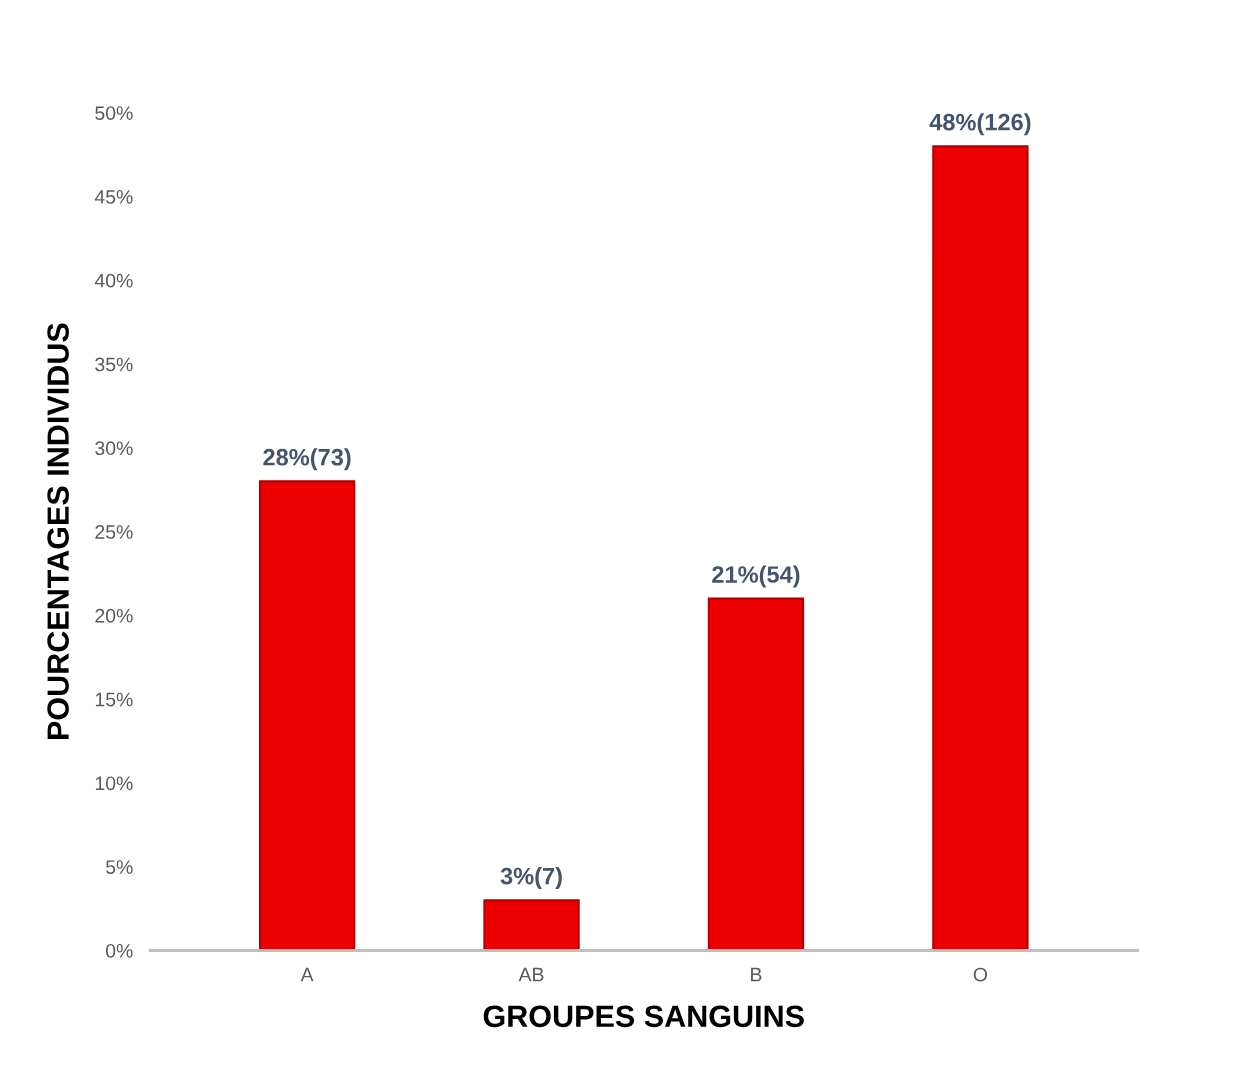 This screenshot has width=1250, height=1074. I want to click on y-tick-label: 50%, so click(114, 113).